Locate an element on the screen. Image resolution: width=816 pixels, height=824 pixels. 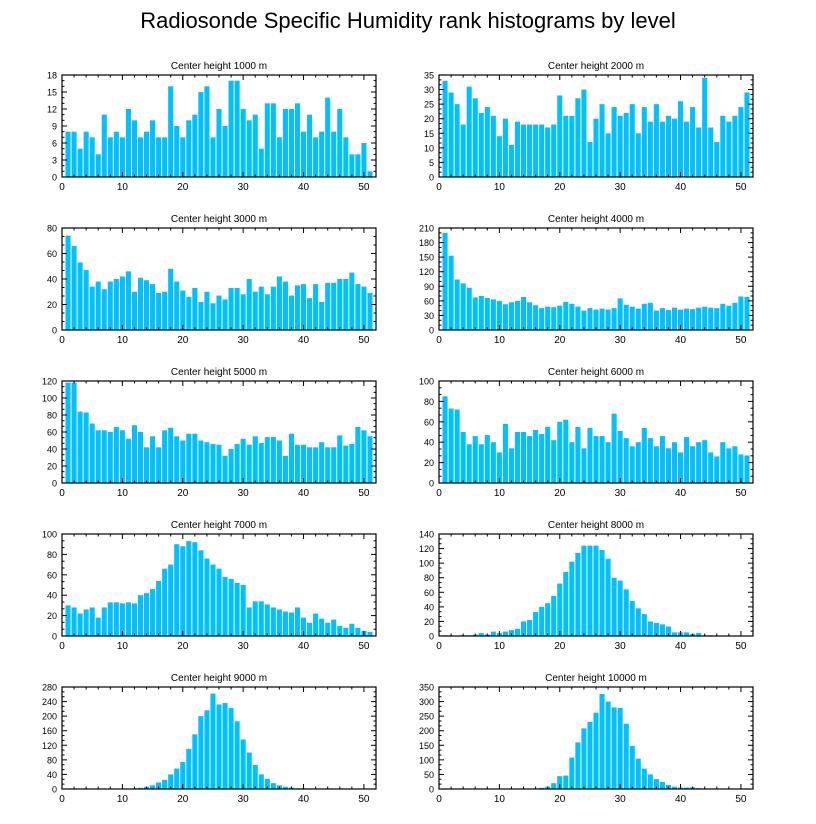
x-tick-label: 50 is located at coordinates (741, 646).